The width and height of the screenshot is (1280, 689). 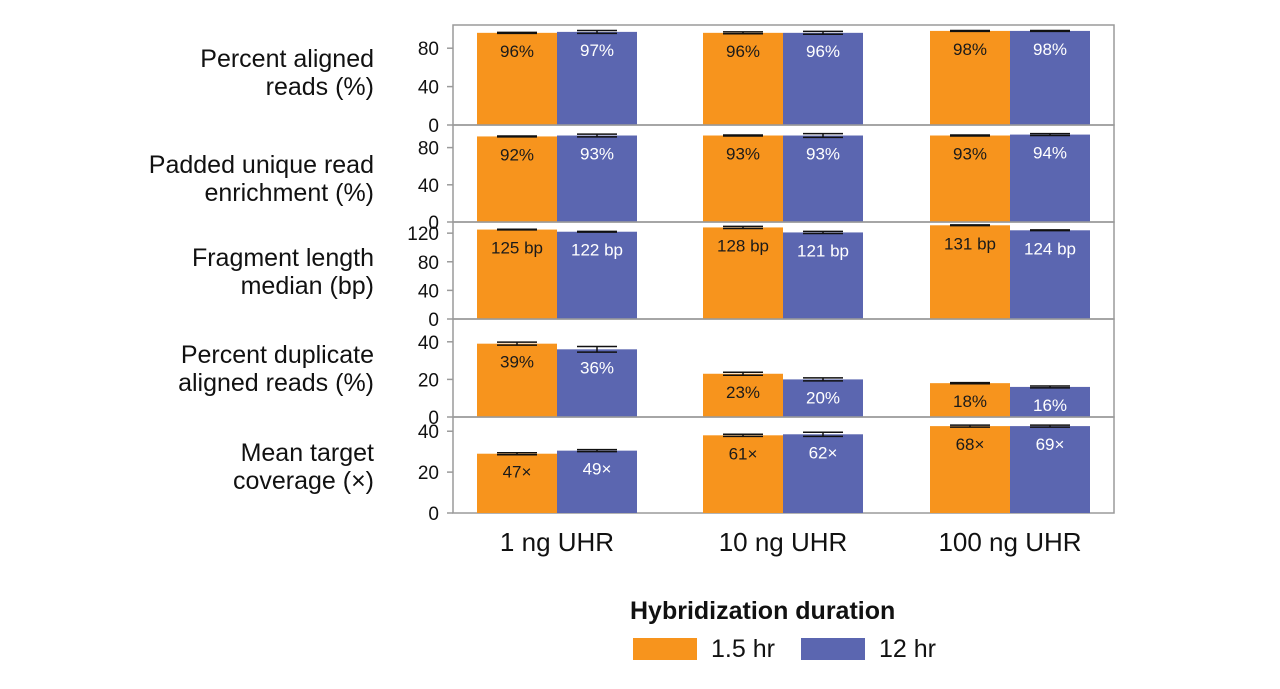 I want to click on data-label: 47×, so click(x=517, y=472).